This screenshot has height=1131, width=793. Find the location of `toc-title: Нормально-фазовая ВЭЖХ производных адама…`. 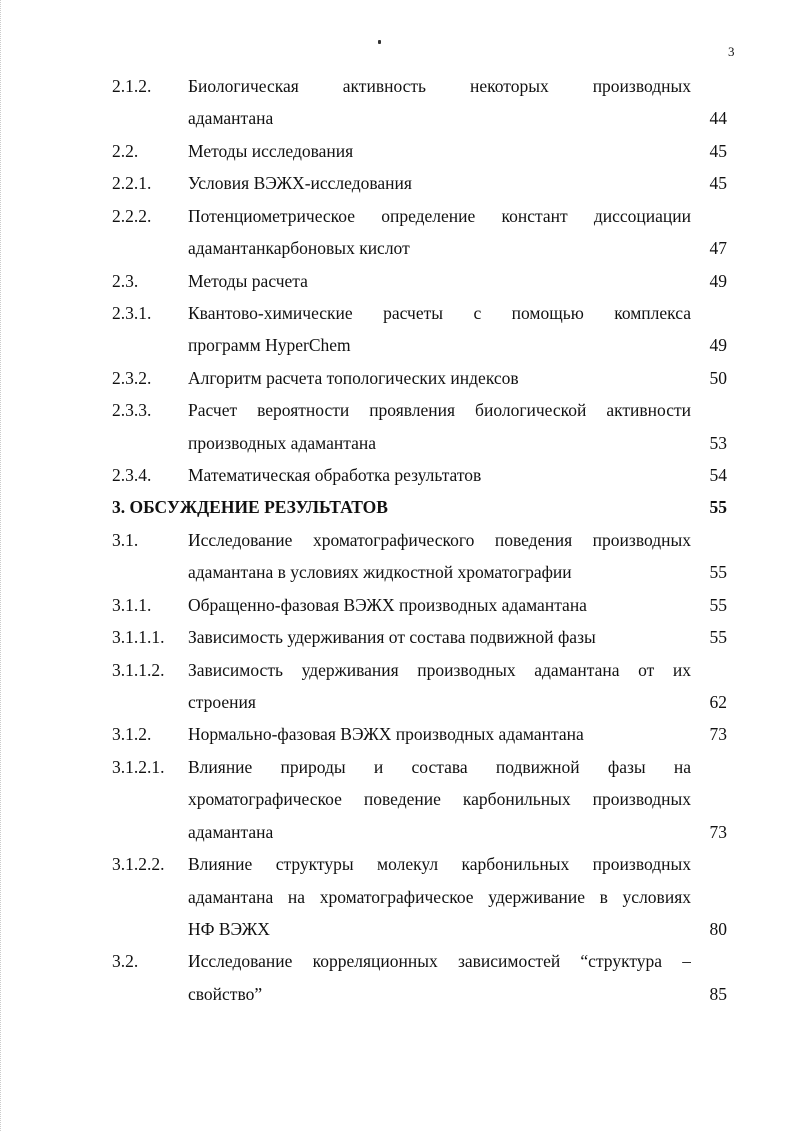

toc-title: Нормально-фазовая ВЭЖХ производных адама… is located at coordinates (386, 734).